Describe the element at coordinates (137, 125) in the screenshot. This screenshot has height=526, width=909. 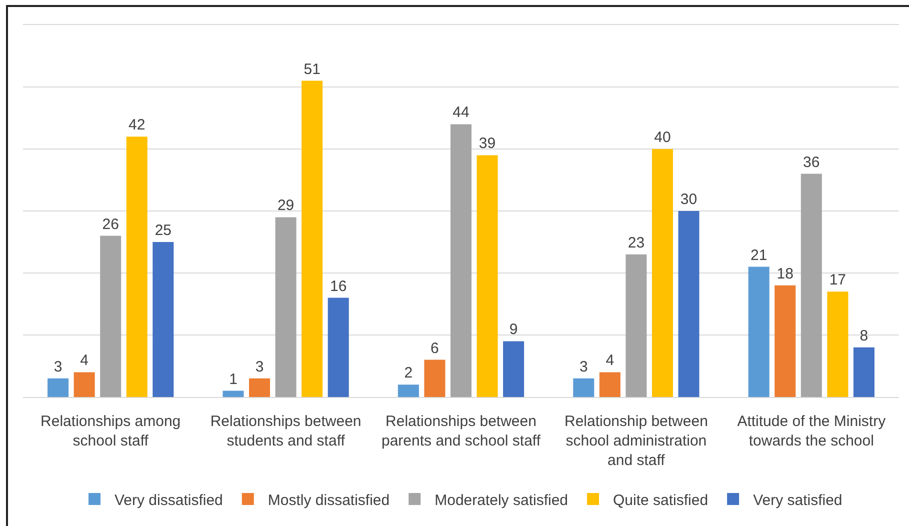
I see `data-label: 42` at that location.